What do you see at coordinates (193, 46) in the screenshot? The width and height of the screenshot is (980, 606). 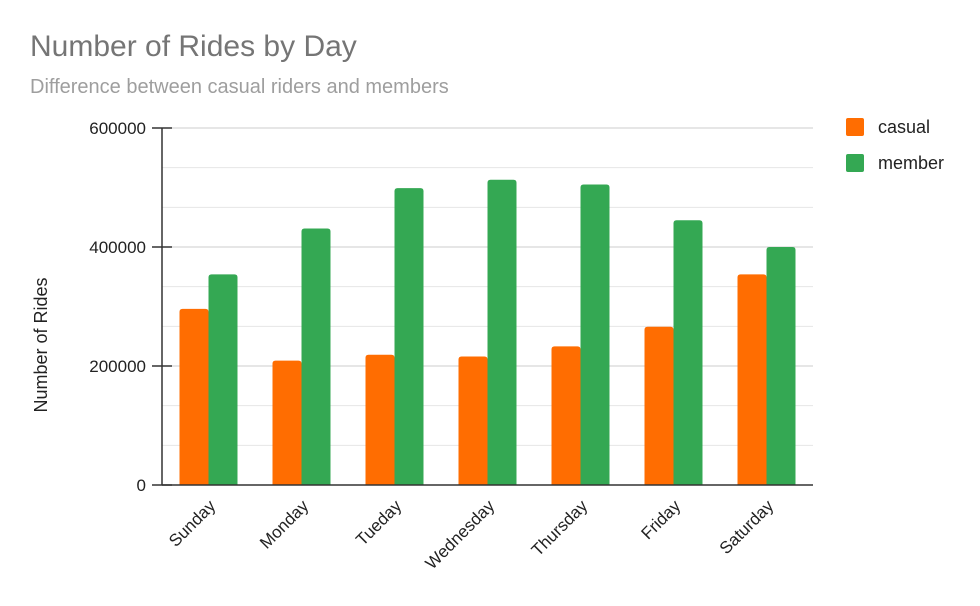 I see `chart-title: Number of Rides by Day` at bounding box center [193, 46].